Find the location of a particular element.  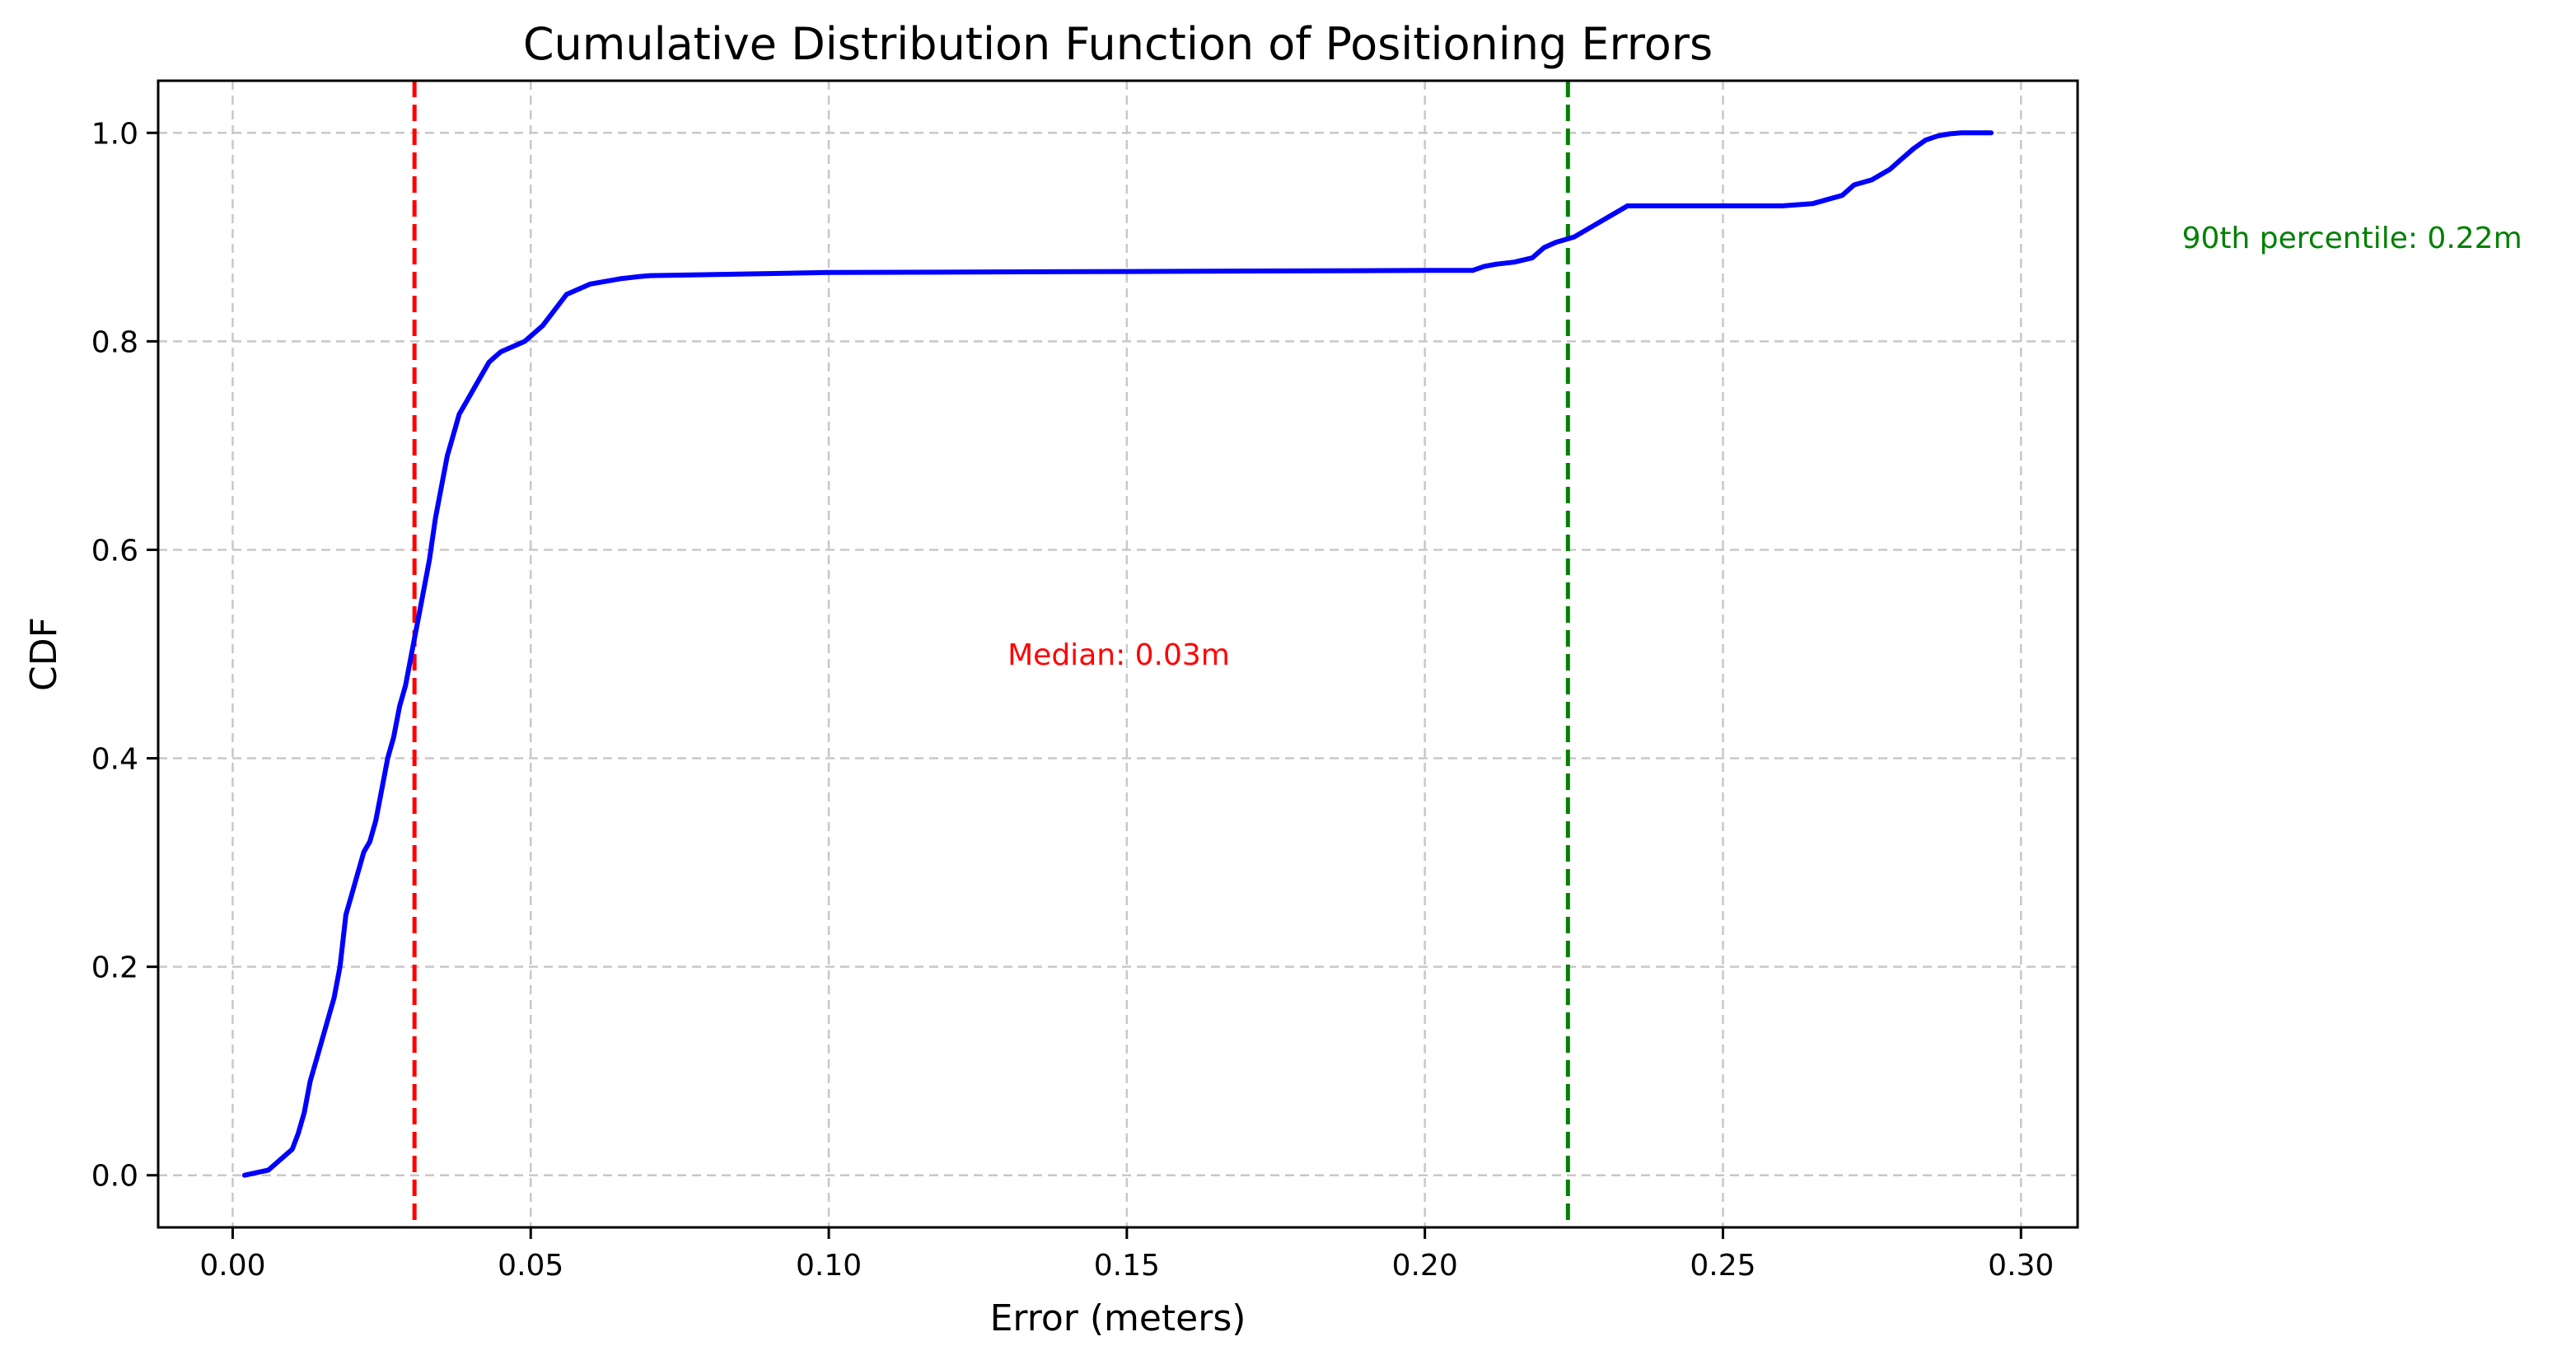

y-tick-label: 1.0 is located at coordinates (114, 134).